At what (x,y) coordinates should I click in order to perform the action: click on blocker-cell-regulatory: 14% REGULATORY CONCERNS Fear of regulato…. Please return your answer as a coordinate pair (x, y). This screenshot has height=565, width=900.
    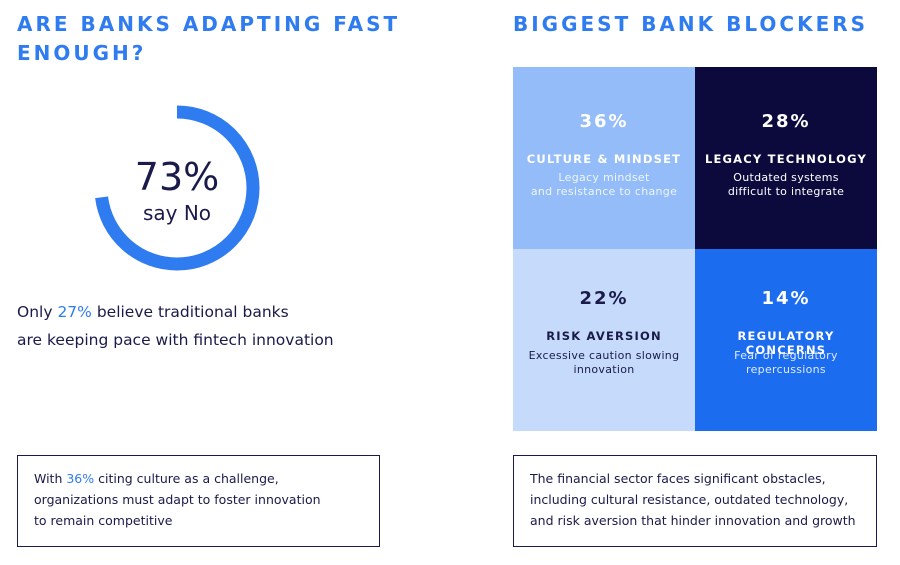
    Looking at the image, I should click on (786, 340).